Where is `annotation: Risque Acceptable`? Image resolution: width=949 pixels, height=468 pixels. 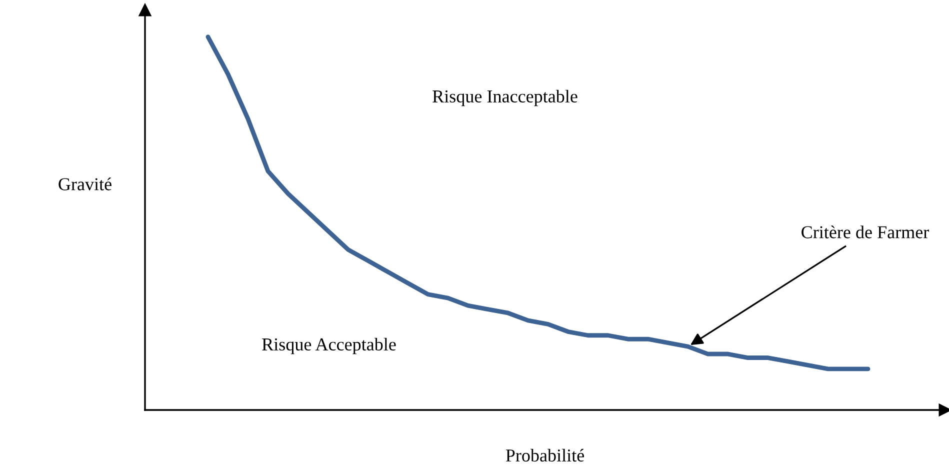
annotation: Risque Acceptable is located at coordinates (329, 346).